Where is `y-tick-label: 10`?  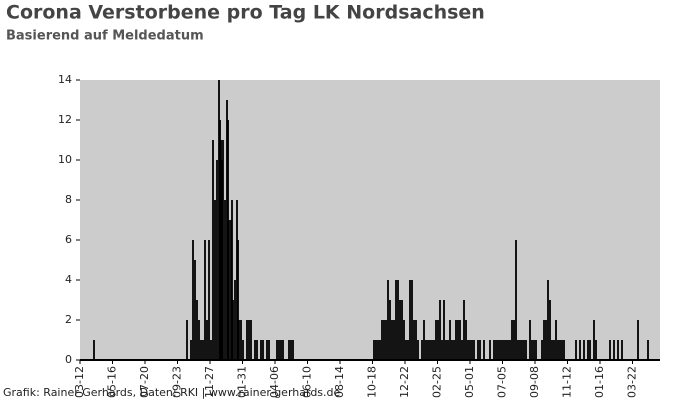
y-tick-label: 10 is located at coordinates (65, 159).